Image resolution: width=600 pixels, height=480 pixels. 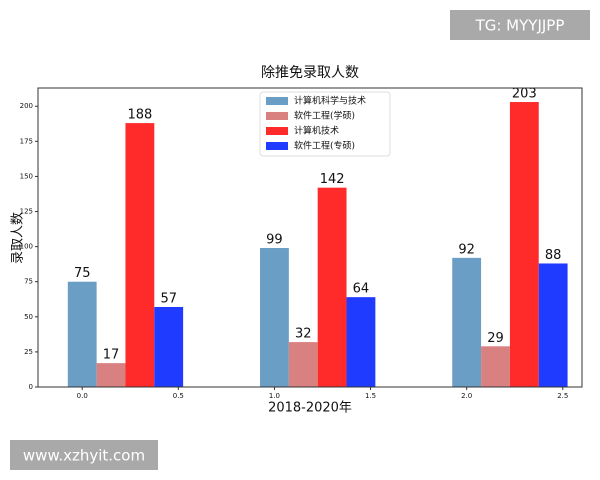 What do you see at coordinates (324, 116) in the screenshot?
I see `legend-label: 软件工程(学硕)` at bounding box center [324, 116].